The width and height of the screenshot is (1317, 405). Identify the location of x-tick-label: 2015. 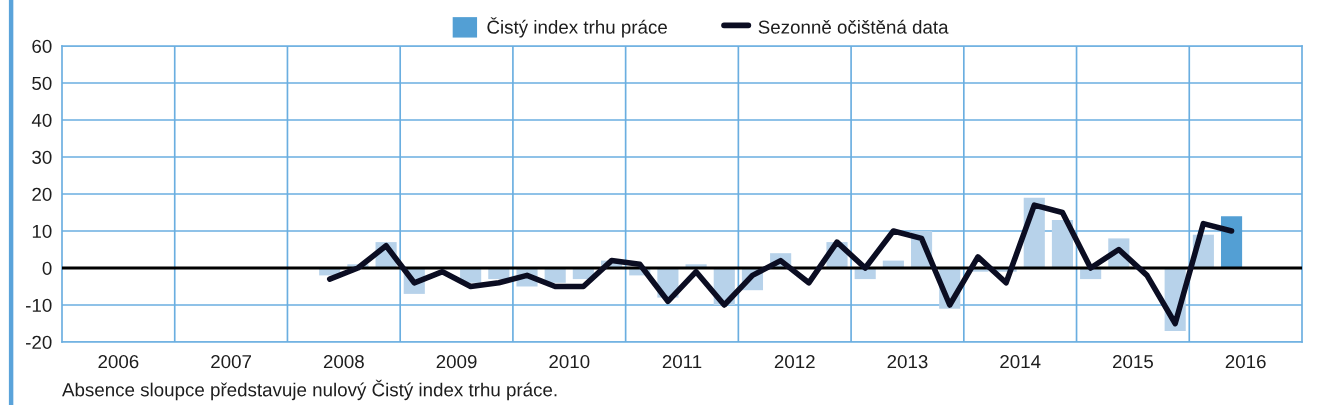
(1133, 362).